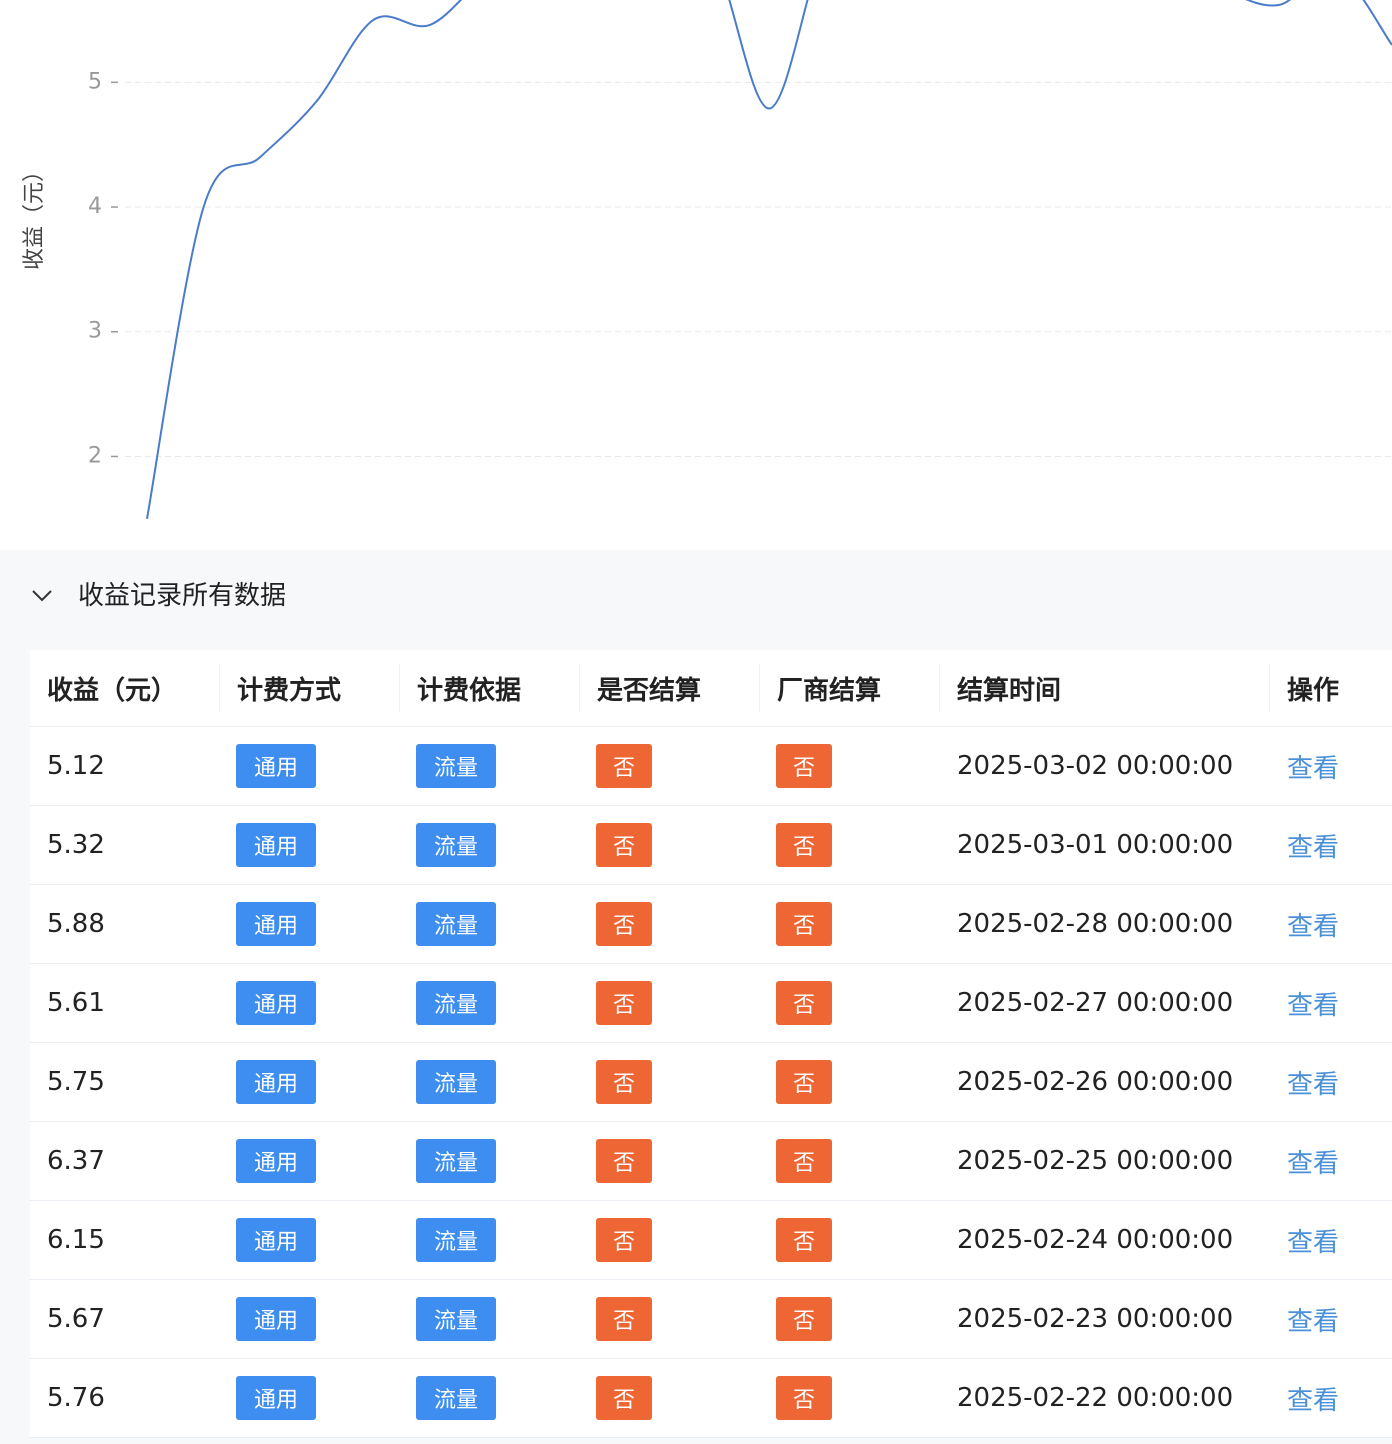 The height and width of the screenshot is (1444, 1392). Describe the element at coordinates (95, 206) in the screenshot. I see `y-tick-label: 4` at that location.